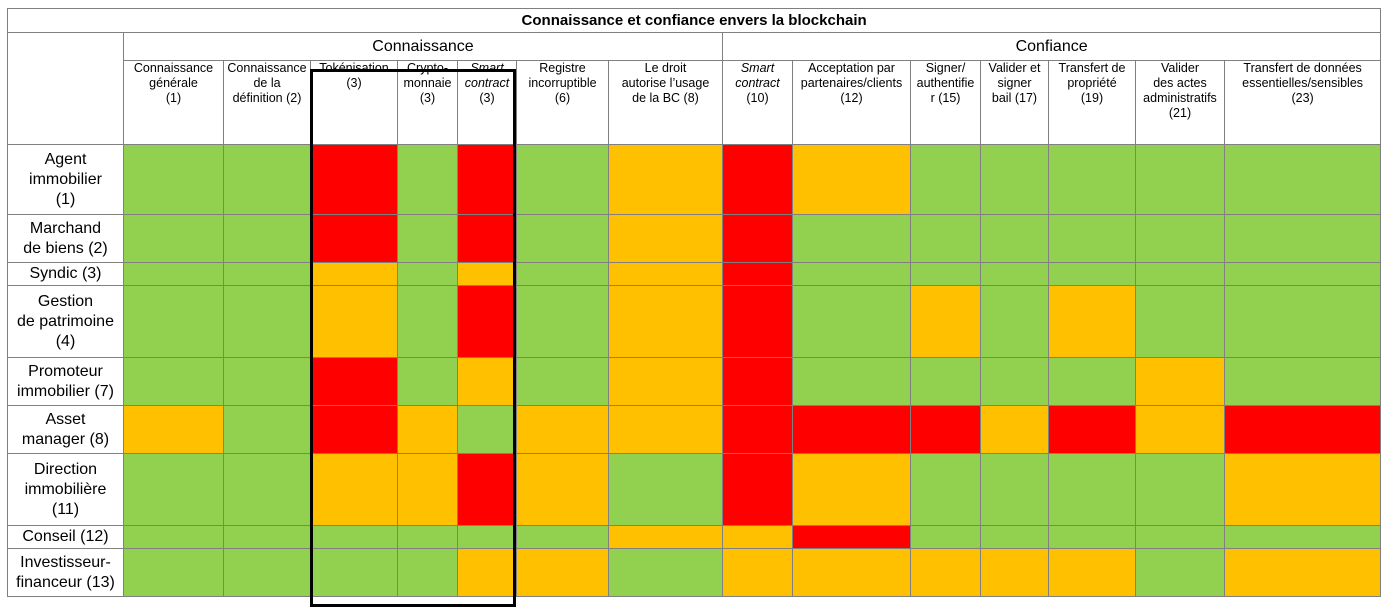 This screenshot has width=1387, height=613. What do you see at coordinates (173, 98) in the screenshot?
I see `column-header-line: (1)` at bounding box center [173, 98].